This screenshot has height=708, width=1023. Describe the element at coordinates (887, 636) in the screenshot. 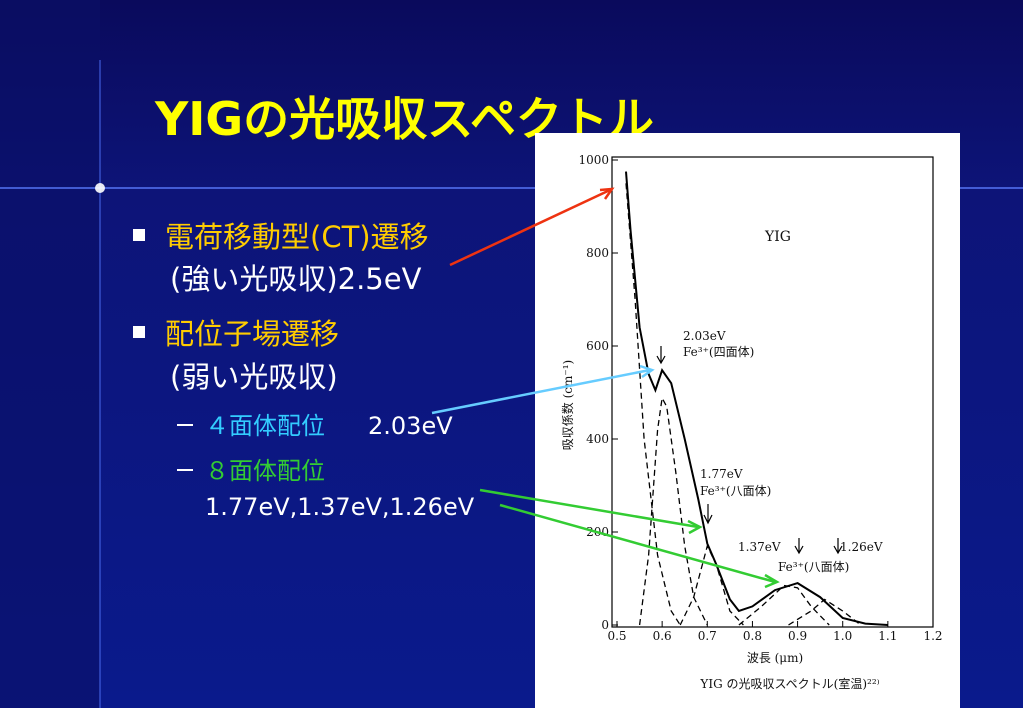

I see `x-tick-label: 1.1` at that location.